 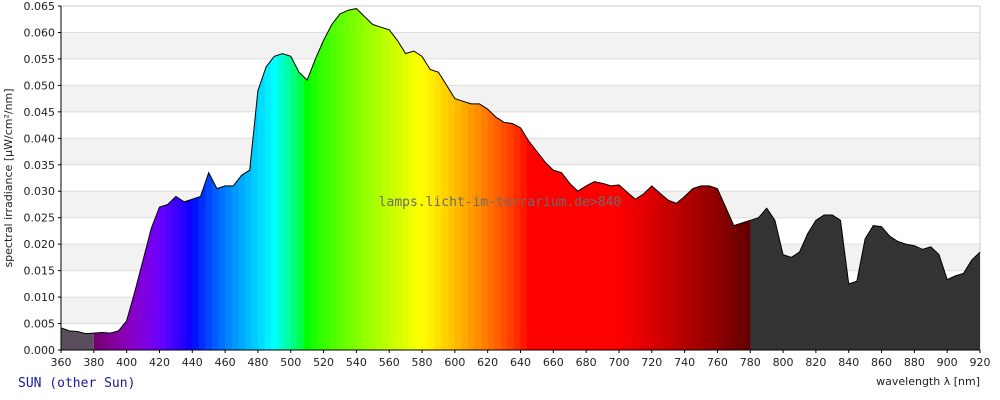 I want to click on y-tick-label: 0.005, so click(x=40, y=324).